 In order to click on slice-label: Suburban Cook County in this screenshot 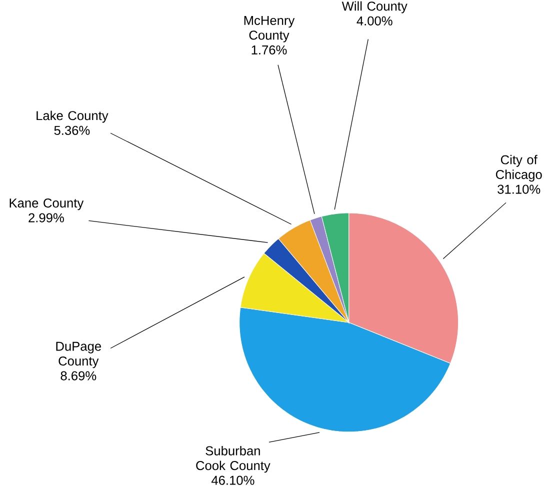, I will do `click(233, 459)`.